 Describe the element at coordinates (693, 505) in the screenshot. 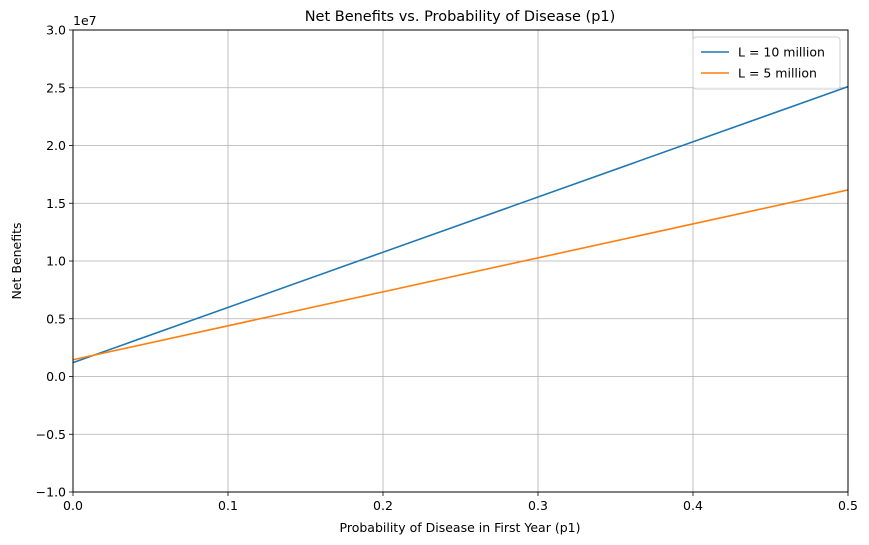

I see `x-tick-label: 0.4` at that location.